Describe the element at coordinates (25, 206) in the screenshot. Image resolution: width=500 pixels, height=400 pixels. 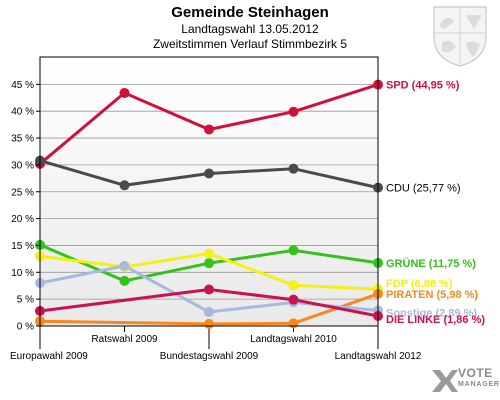
I see `y-axis-labels: 0 % 5 % 10 % 15 % 20 % 25 % 30 % 35 % 40 % 45 %` at that location.